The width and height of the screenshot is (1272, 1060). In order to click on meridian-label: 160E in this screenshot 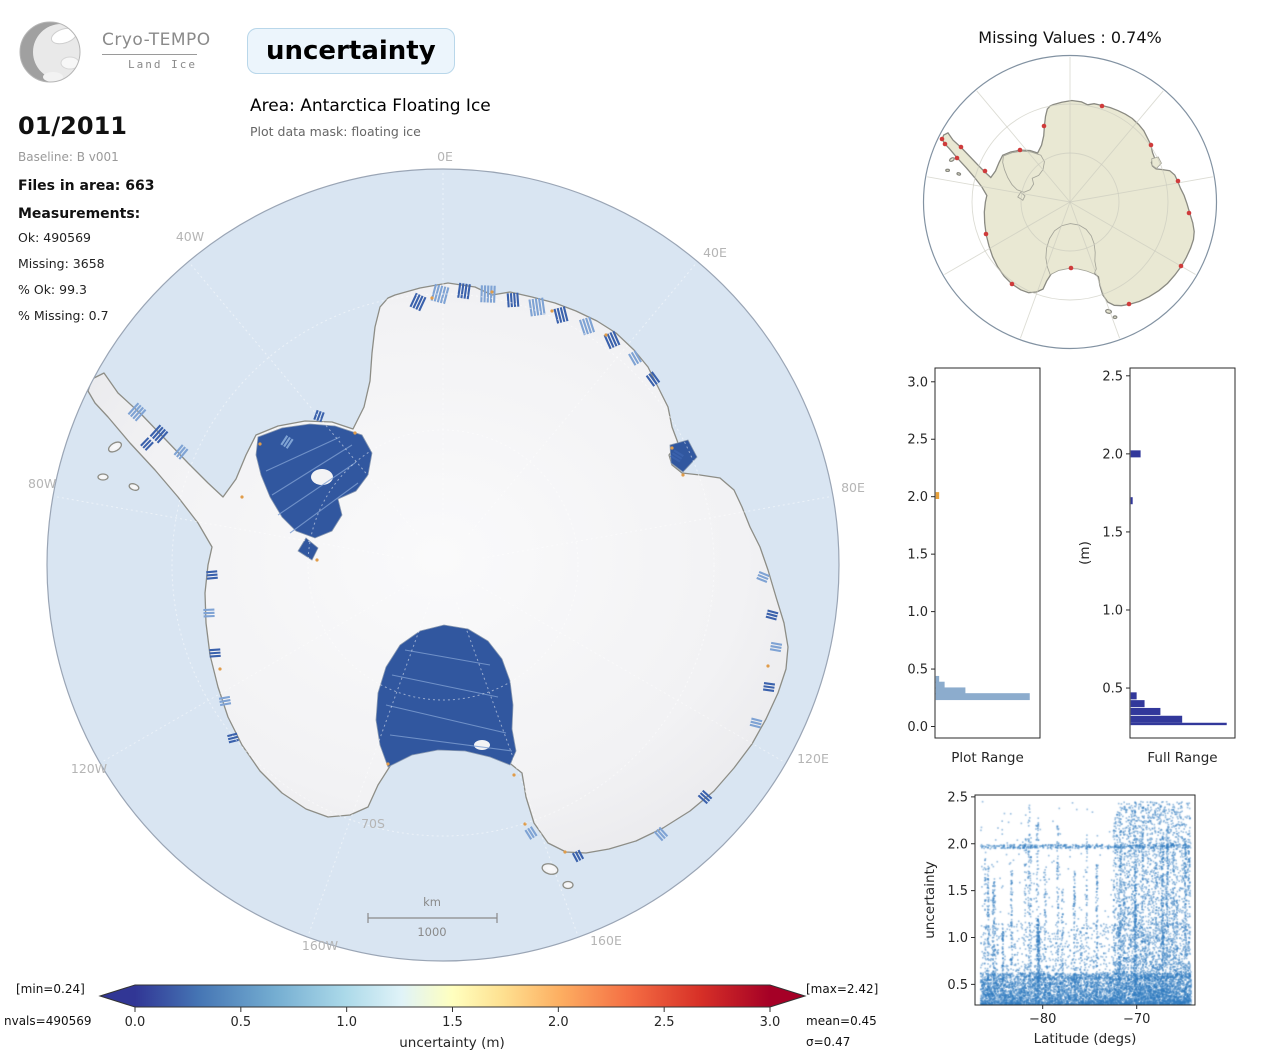, I will do `click(606, 940)`.